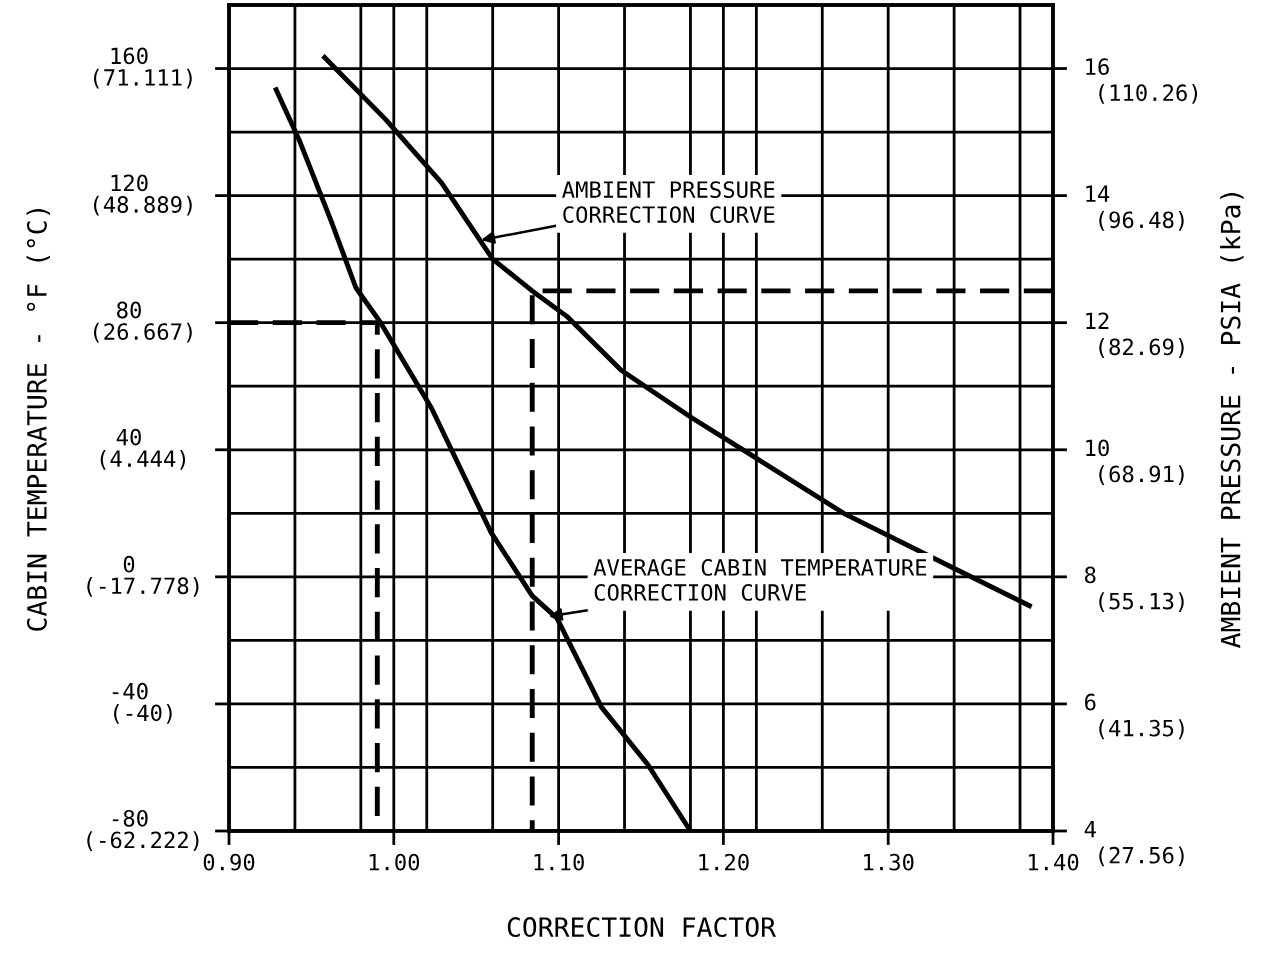 The height and width of the screenshot is (955, 1281). What do you see at coordinates (130, 691) in the screenshot?
I see `y-tick-label: -40` at bounding box center [130, 691].